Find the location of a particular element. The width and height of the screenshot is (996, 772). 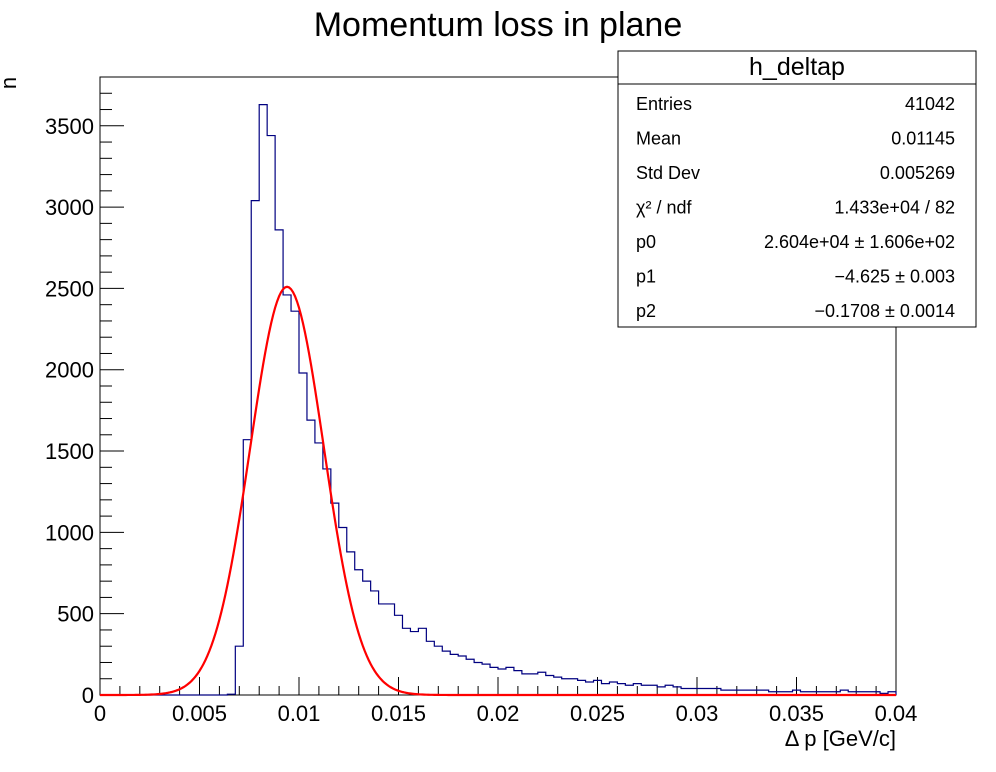

stats-row-label: p2 is located at coordinates (646, 311).